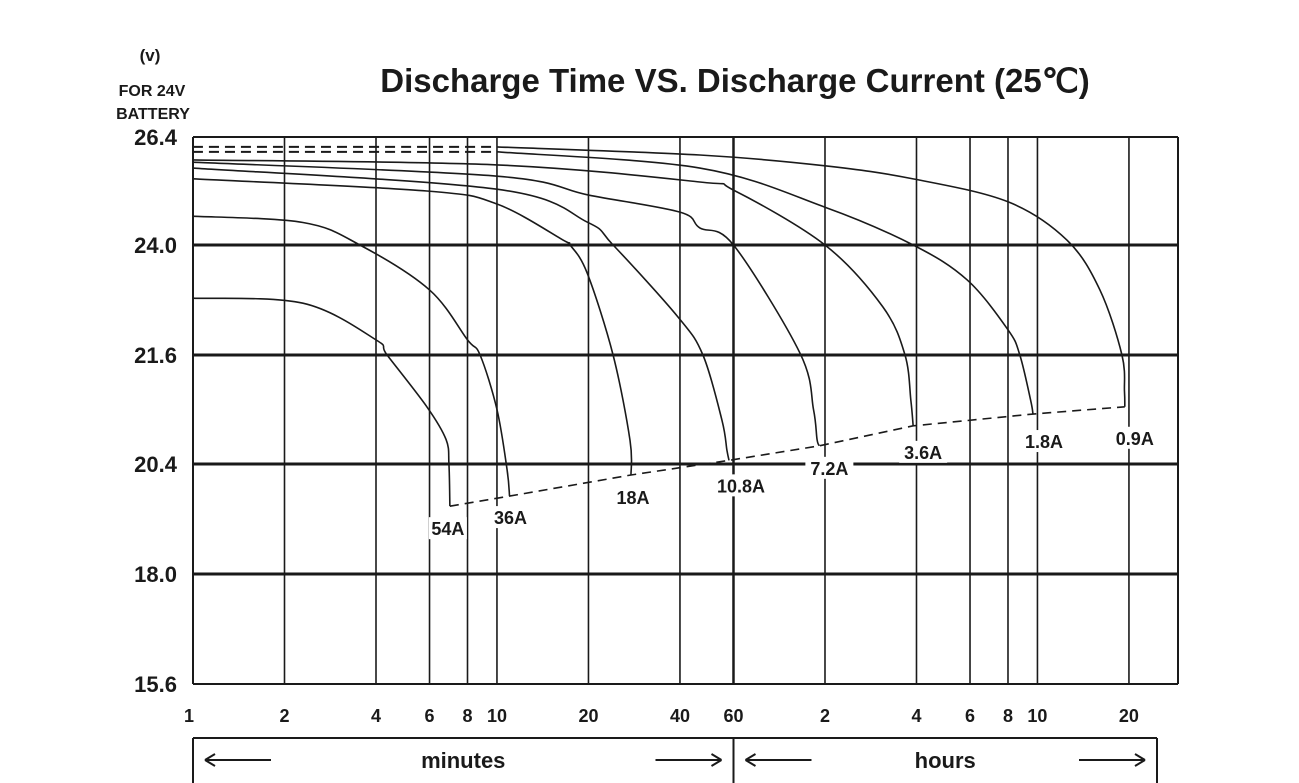 The image size is (1299, 783). What do you see at coordinates (733, 716) in the screenshot?
I see `x-tick-label: 60` at bounding box center [733, 716].